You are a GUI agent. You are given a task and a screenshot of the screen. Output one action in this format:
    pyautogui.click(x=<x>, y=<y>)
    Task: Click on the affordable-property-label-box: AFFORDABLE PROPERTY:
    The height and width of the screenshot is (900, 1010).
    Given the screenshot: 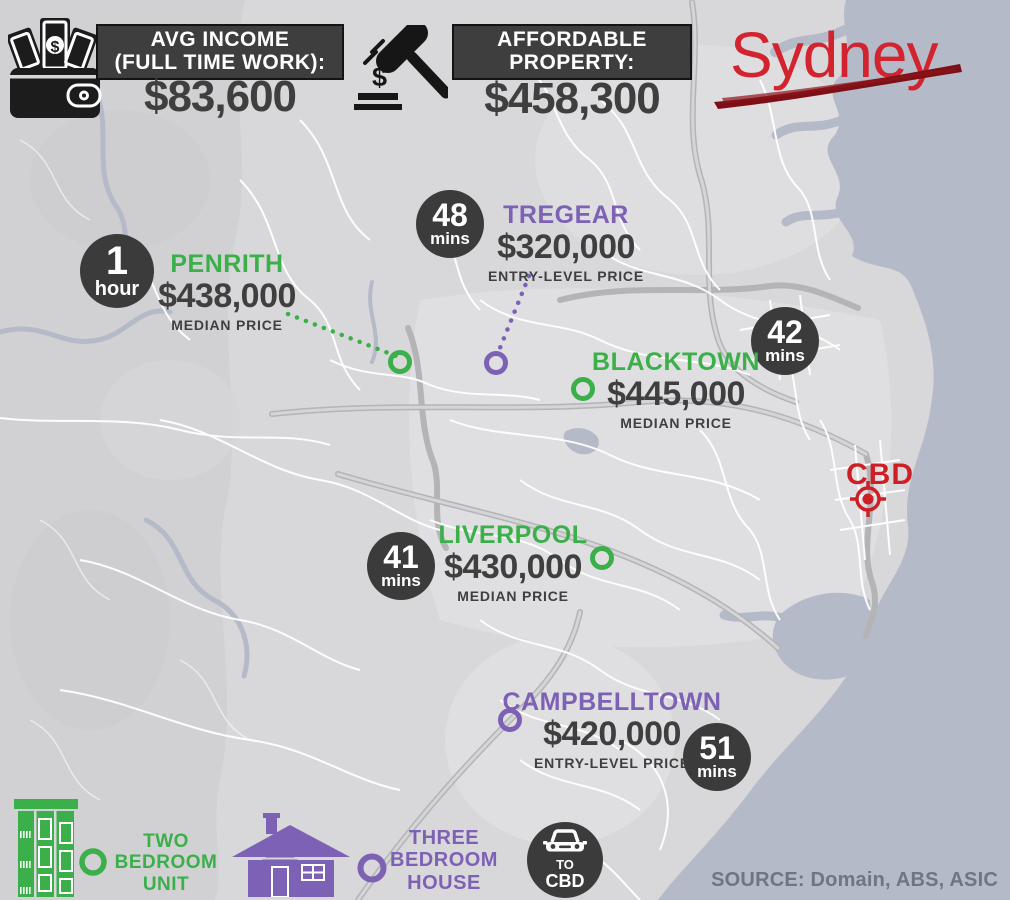 What is the action you would take?
    pyautogui.click(x=572, y=52)
    